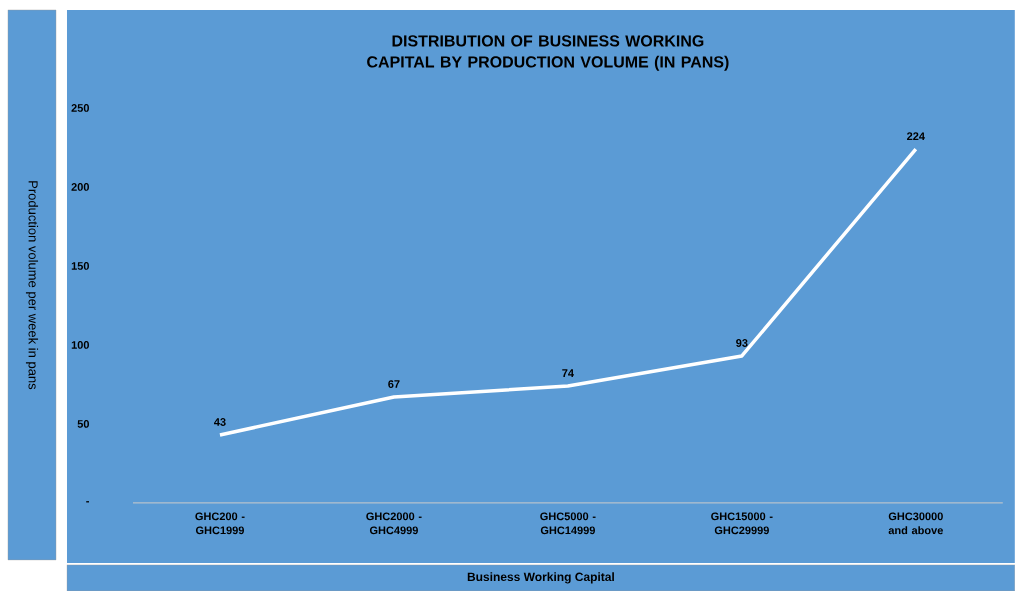 Image resolution: width=1015 pixels, height=591 pixels. I want to click on x-tick-label: GHC15000 - GHC29999, so click(742, 523).